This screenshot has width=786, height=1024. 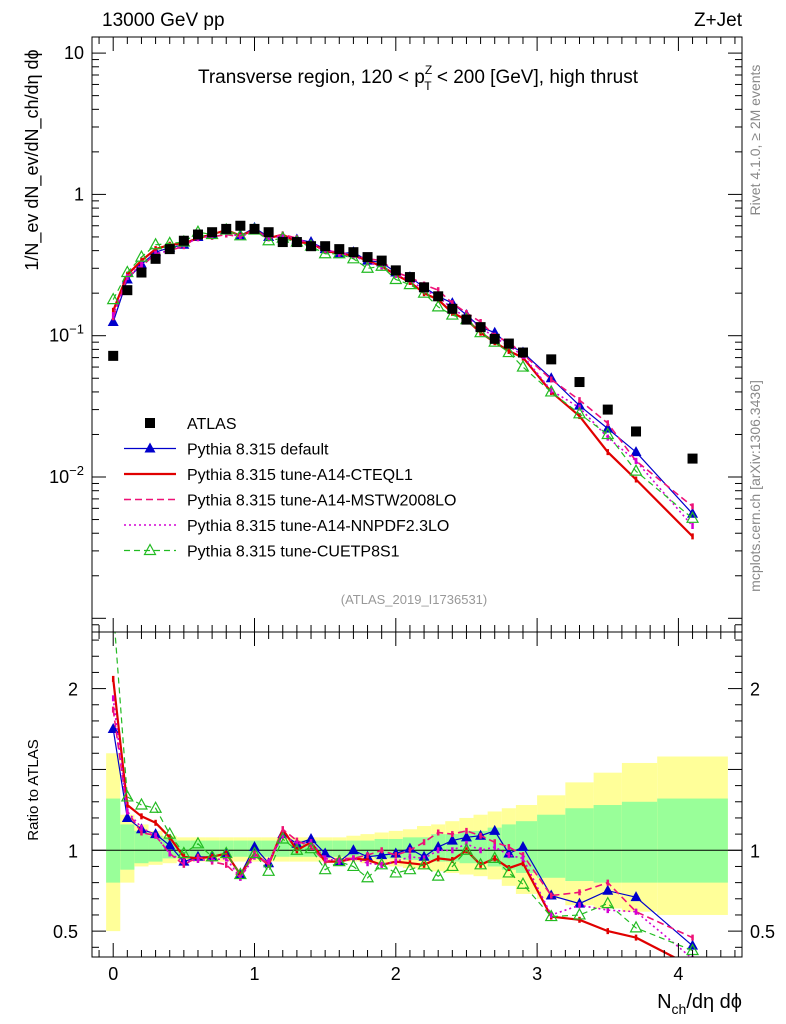 What do you see at coordinates (762, 932) in the screenshot?
I see `ratio-y-tick-label-right: 0.5` at bounding box center [762, 932].